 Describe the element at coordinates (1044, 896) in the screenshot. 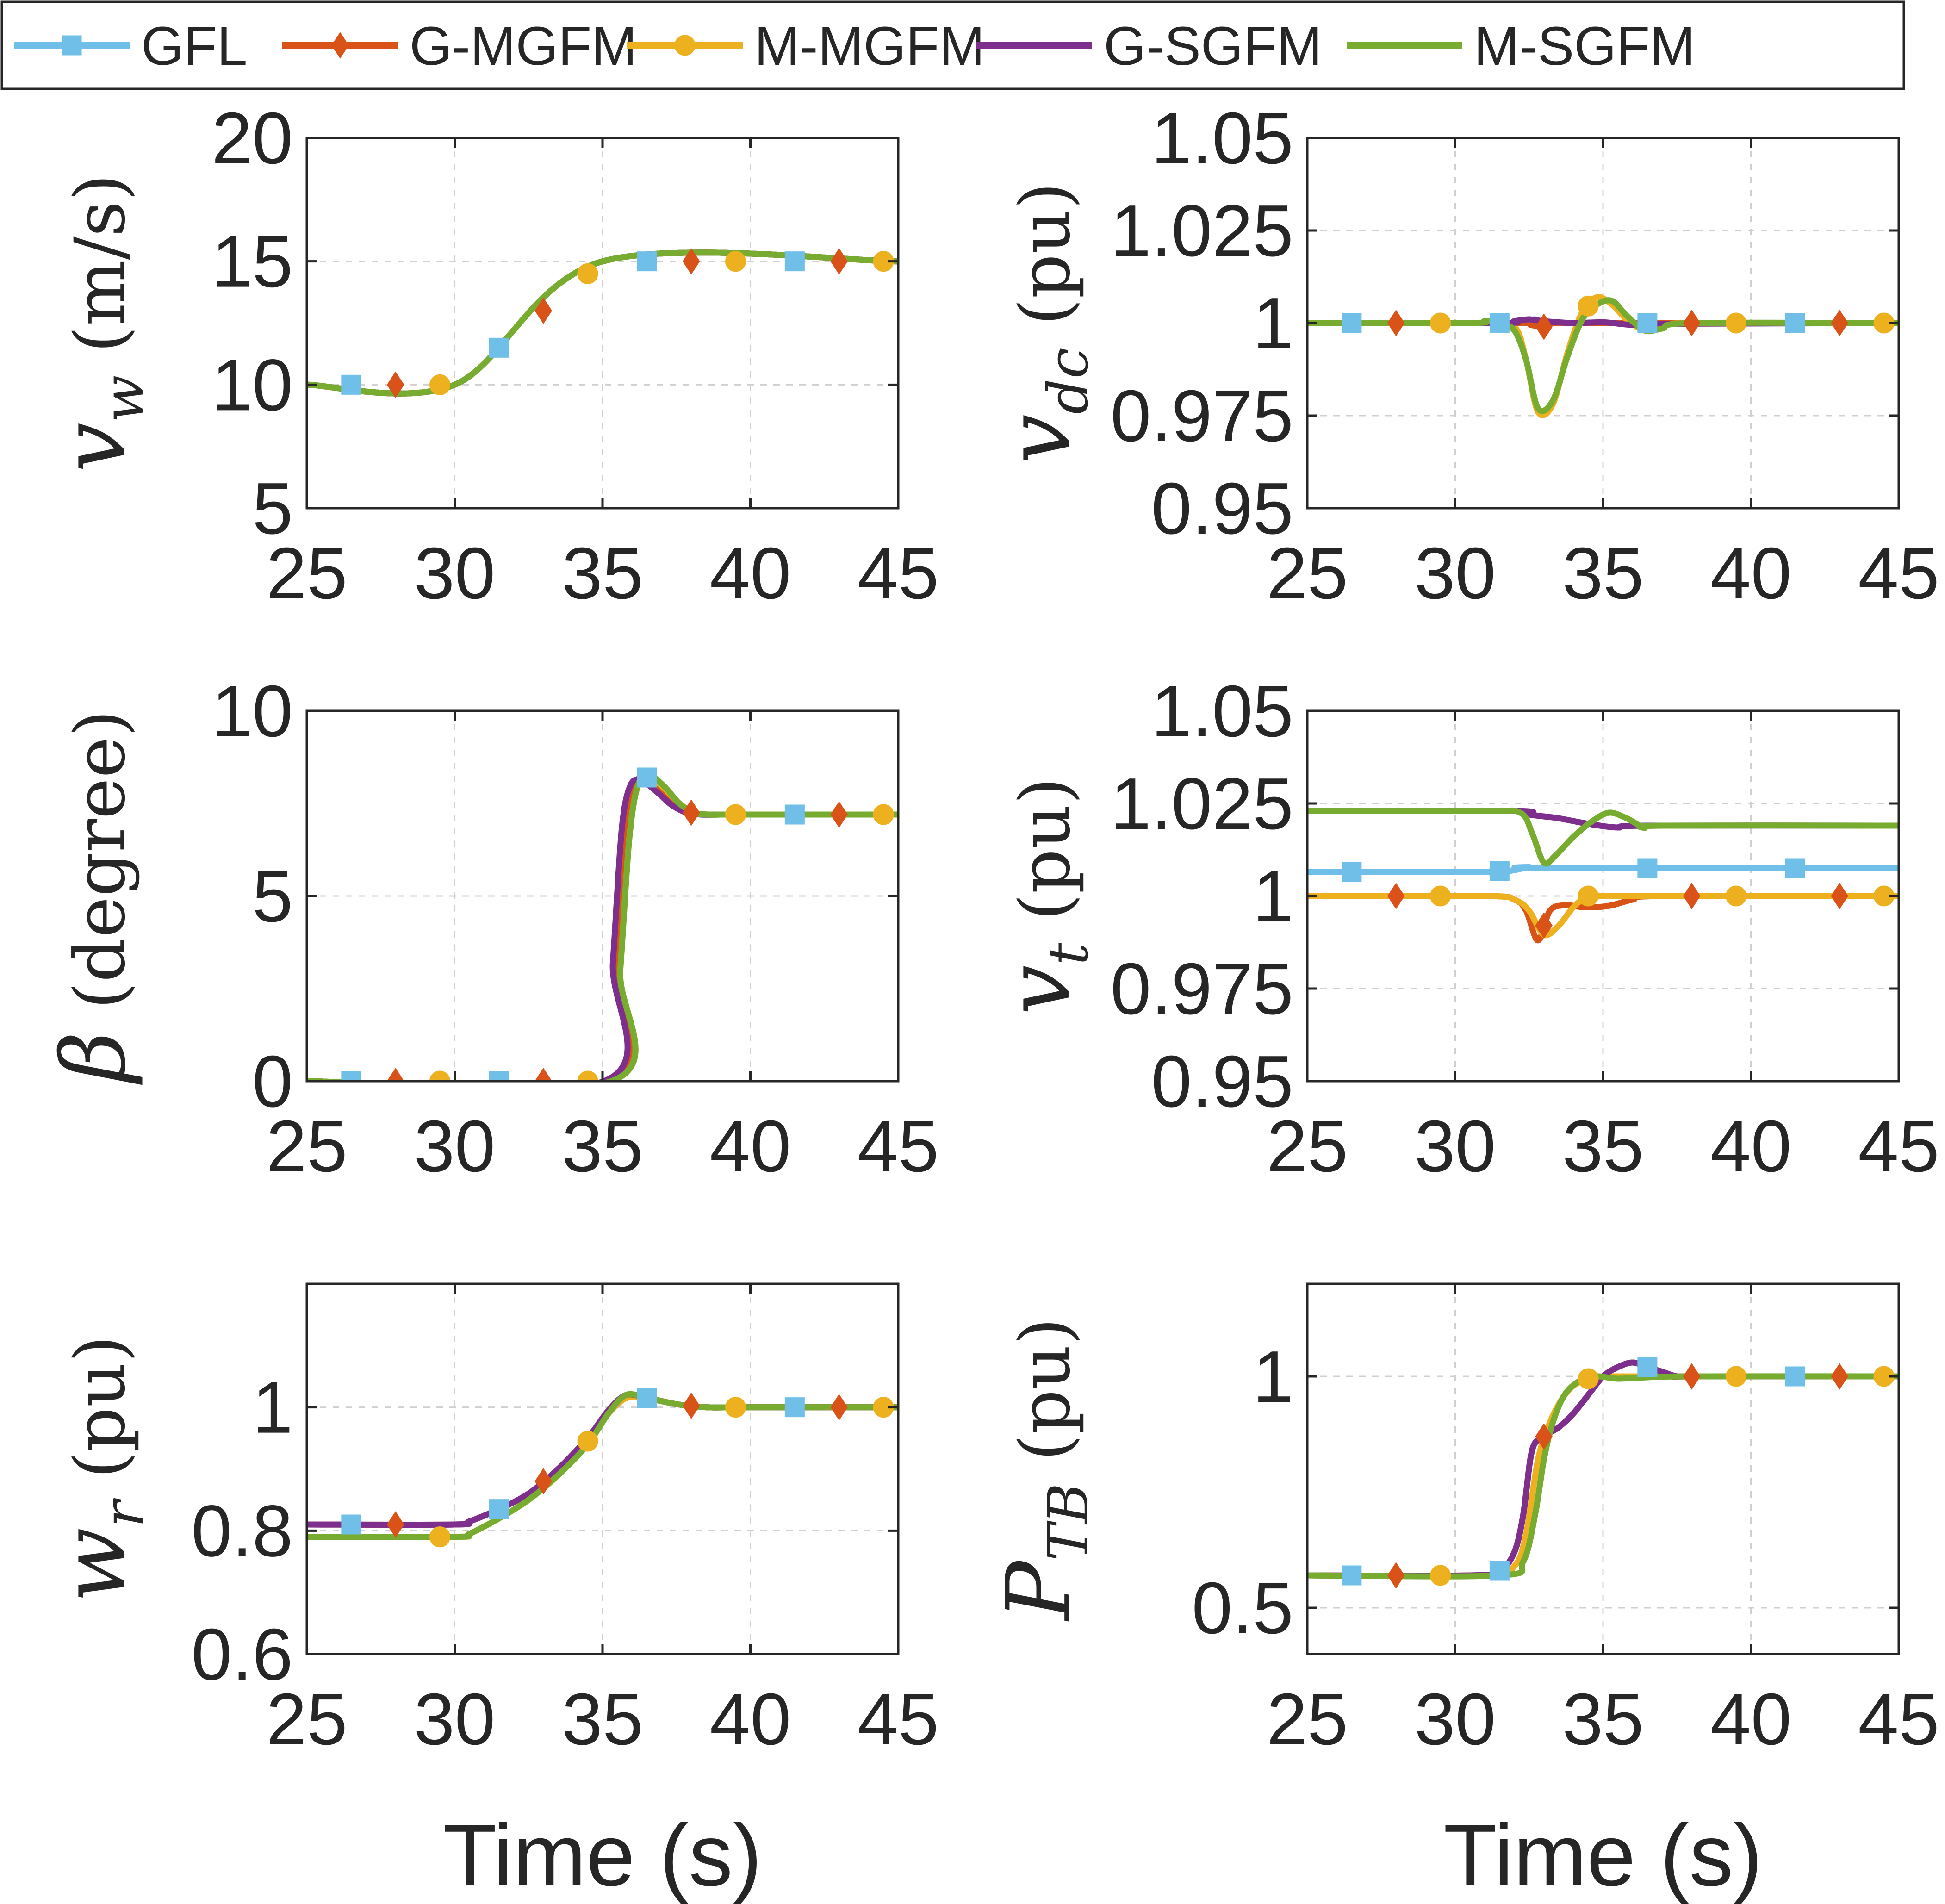

I see `y-axis-label: vt (pu)` at that location.